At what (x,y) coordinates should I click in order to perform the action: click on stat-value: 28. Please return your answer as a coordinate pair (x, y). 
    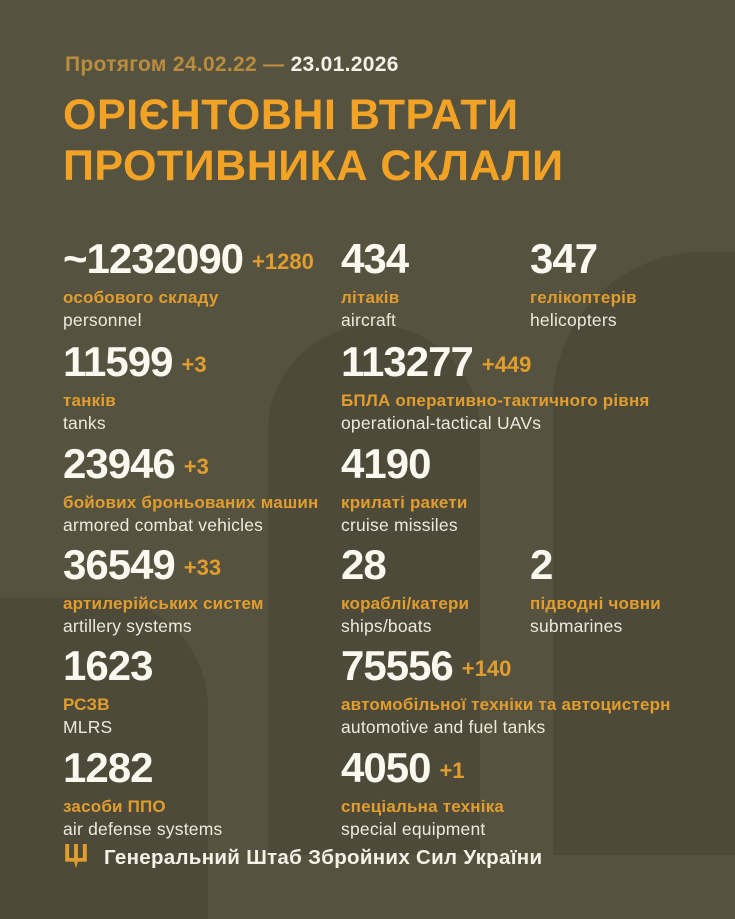
    Looking at the image, I should click on (364, 564).